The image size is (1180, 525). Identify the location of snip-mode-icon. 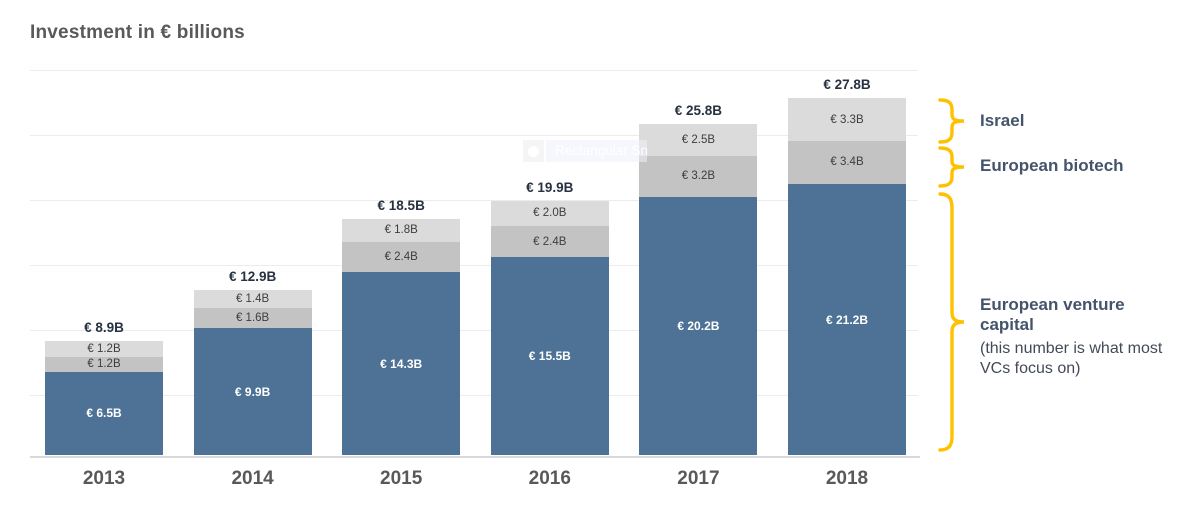
(533, 151).